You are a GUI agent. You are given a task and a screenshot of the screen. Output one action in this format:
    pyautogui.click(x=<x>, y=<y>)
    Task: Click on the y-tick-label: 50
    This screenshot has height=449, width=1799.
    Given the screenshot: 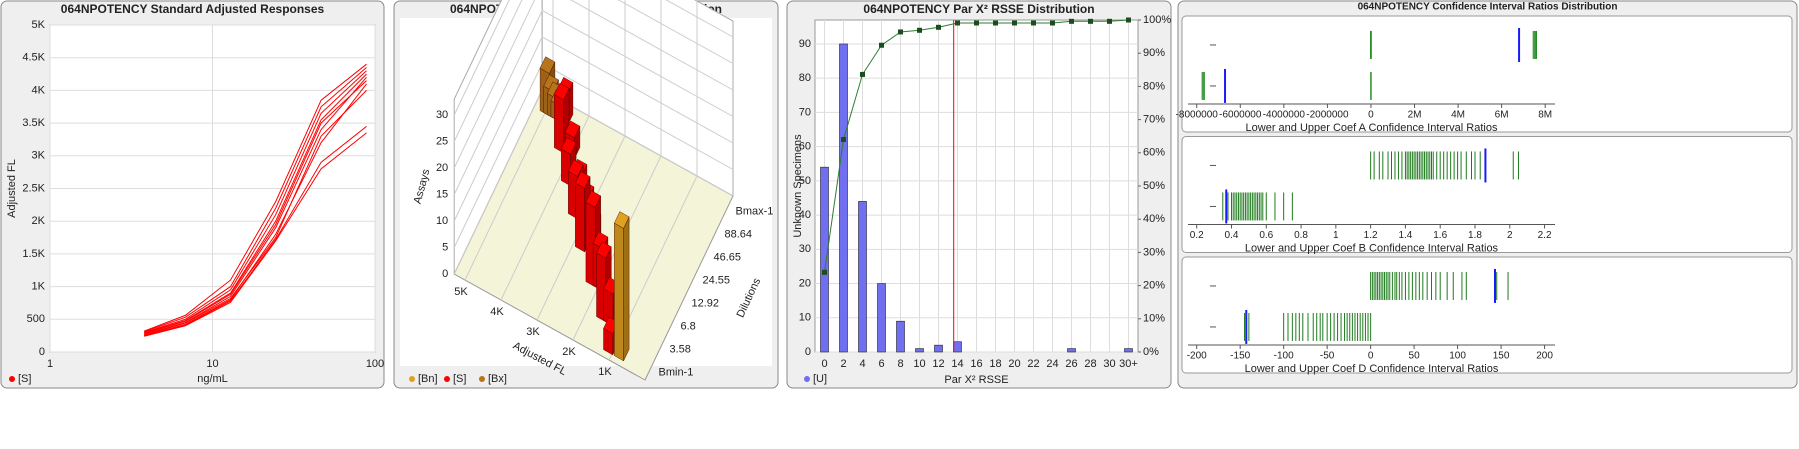 What is the action you would take?
    pyautogui.click(x=805, y=181)
    